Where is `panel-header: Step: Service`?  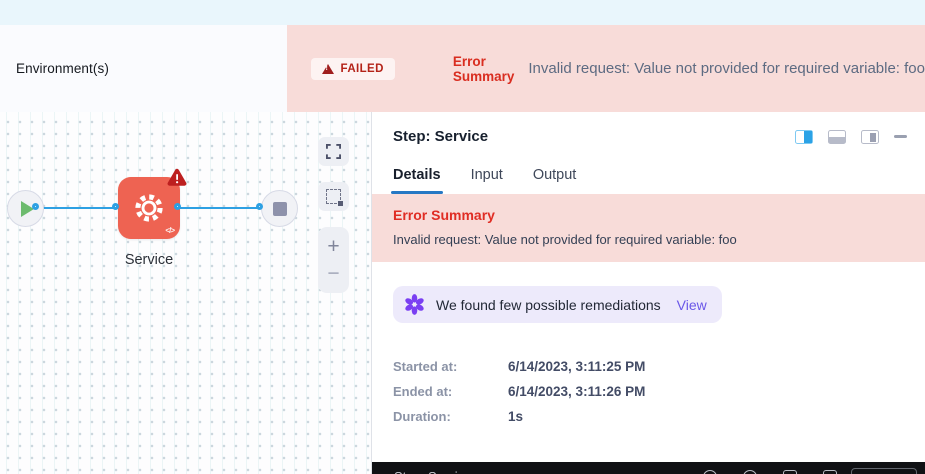 panel-header: Step: Service is located at coordinates (648, 132).